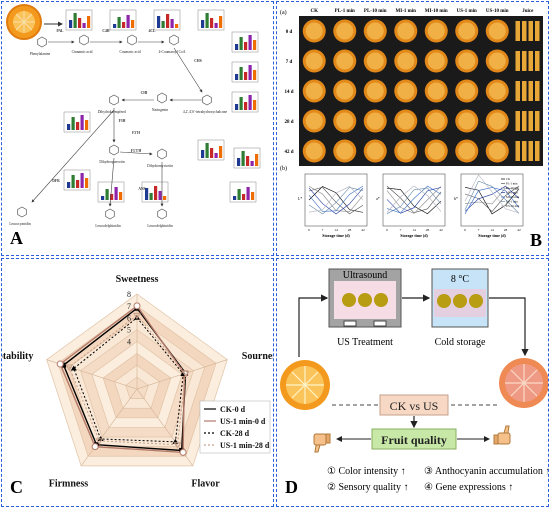  What do you see at coordinates (460, 342) in the screenshot?
I see `cold-storage-label: Cold storage` at bounding box center [460, 342].